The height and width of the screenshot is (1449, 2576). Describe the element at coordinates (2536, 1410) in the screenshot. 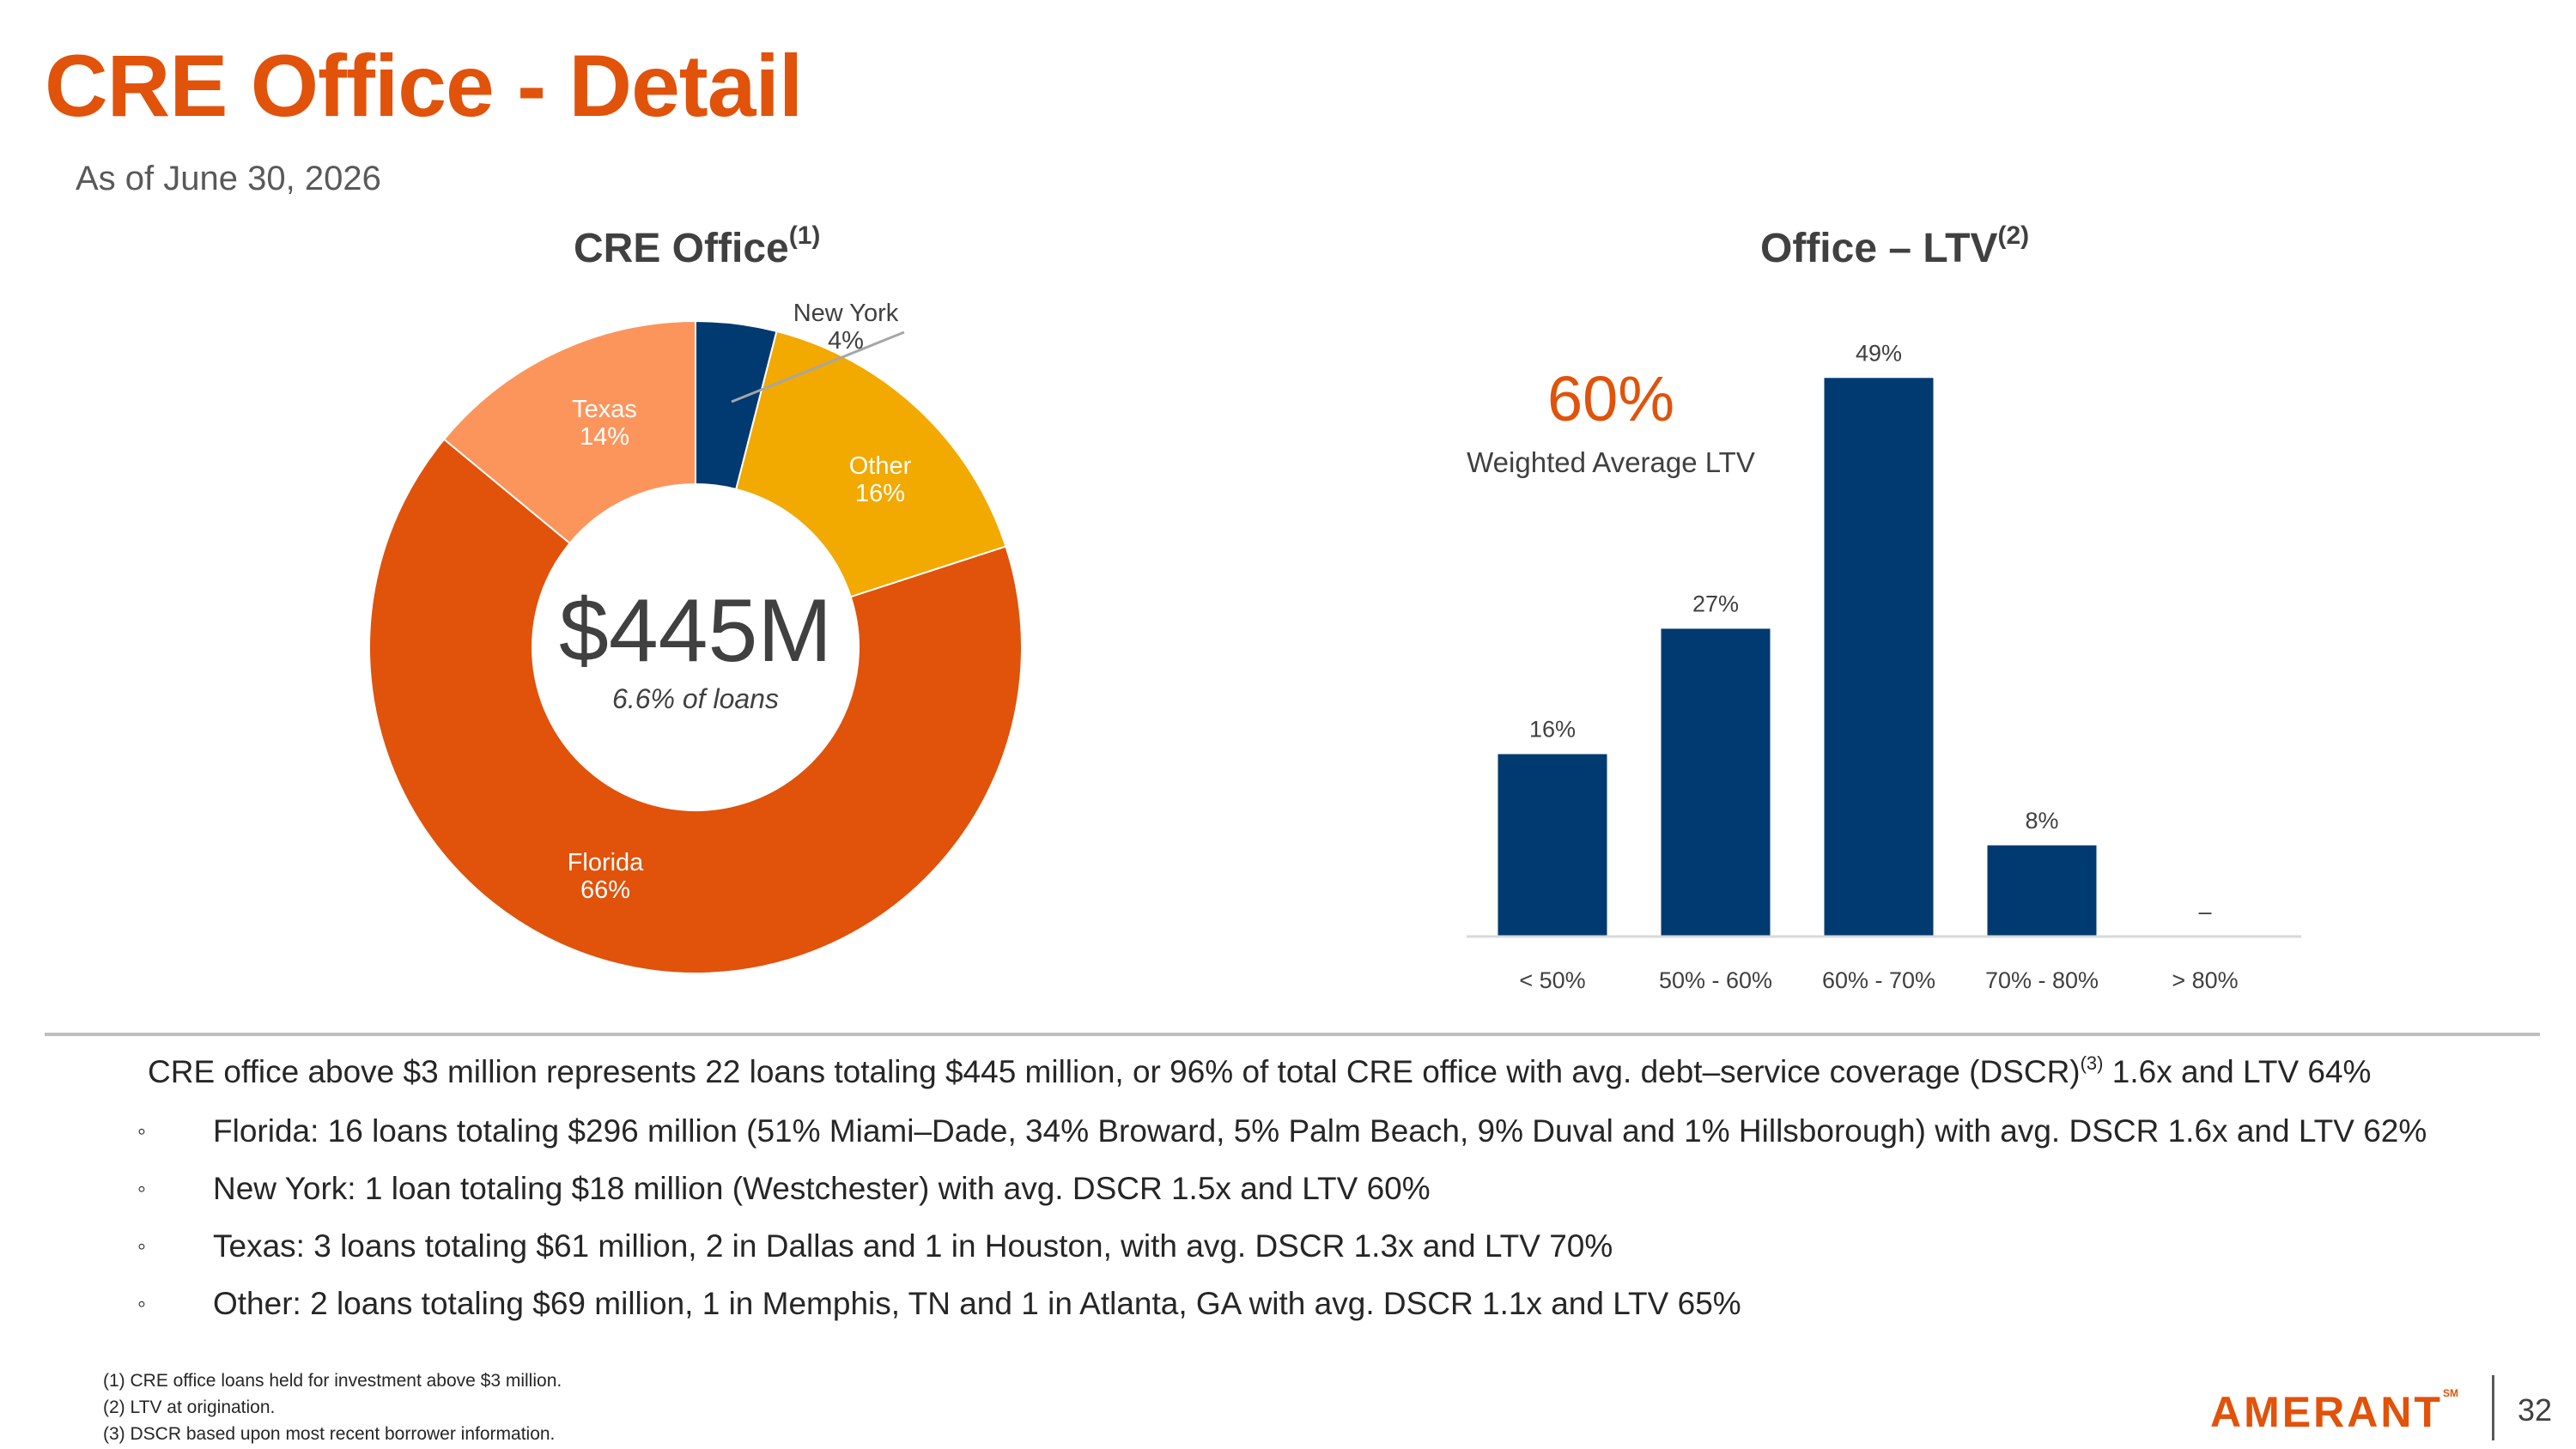

I see `page-number: 32` at that location.